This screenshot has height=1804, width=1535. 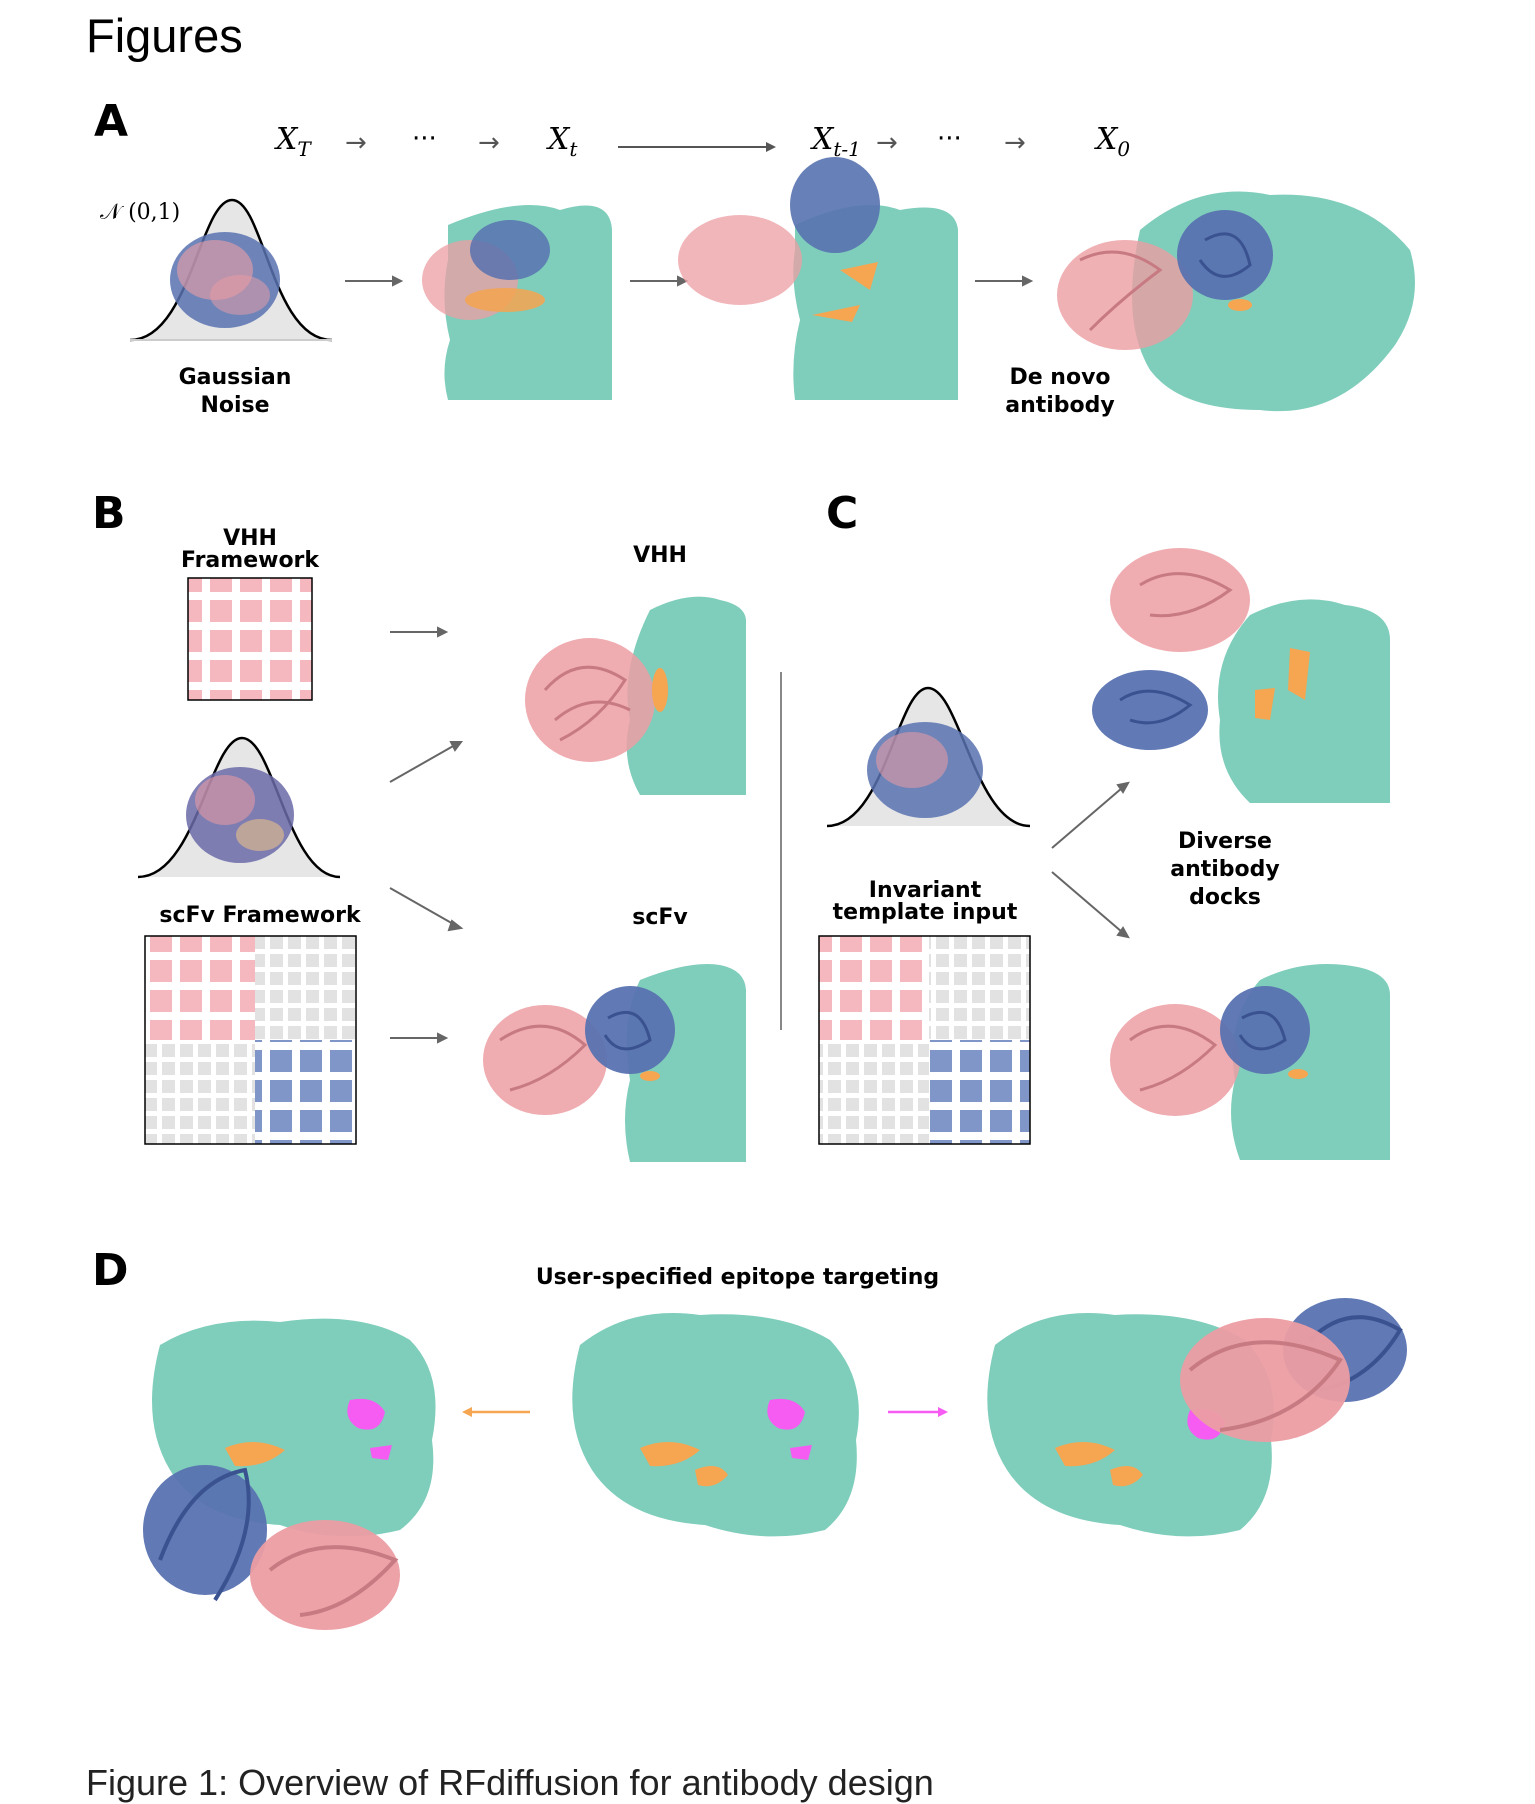 What do you see at coordinates (109, 513) in the screenshot?
I see `panel-b-letter: B` at bounding box center [109, 513].